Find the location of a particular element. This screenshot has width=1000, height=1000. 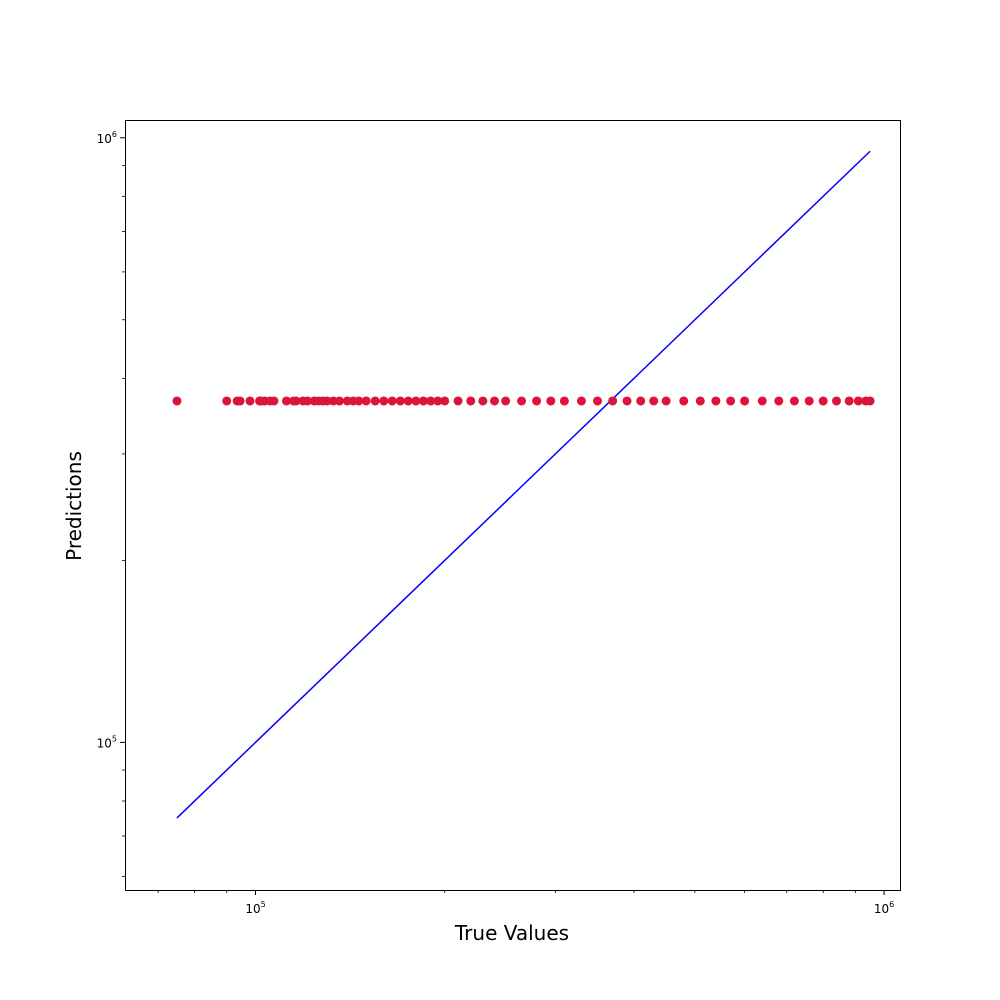

y-tick-label: 10⁵ is located at coordinates (107, 742).